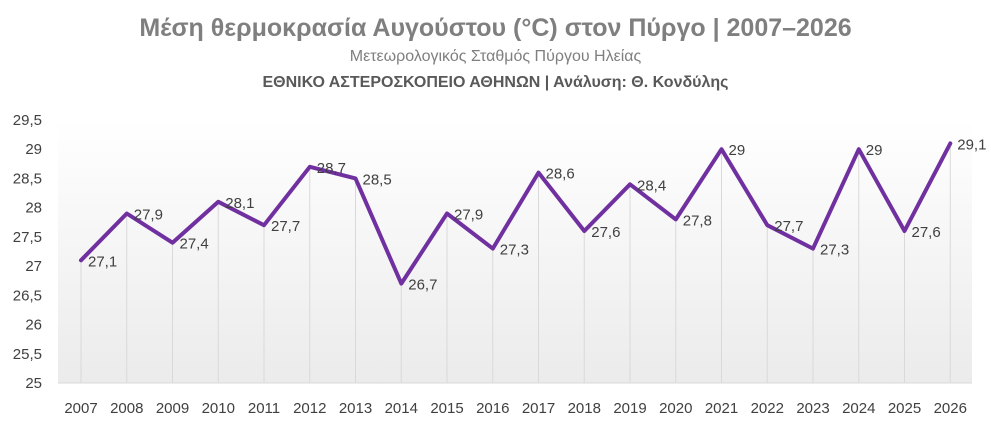  I want to click on data-label: 28,5, so click(377, 179).